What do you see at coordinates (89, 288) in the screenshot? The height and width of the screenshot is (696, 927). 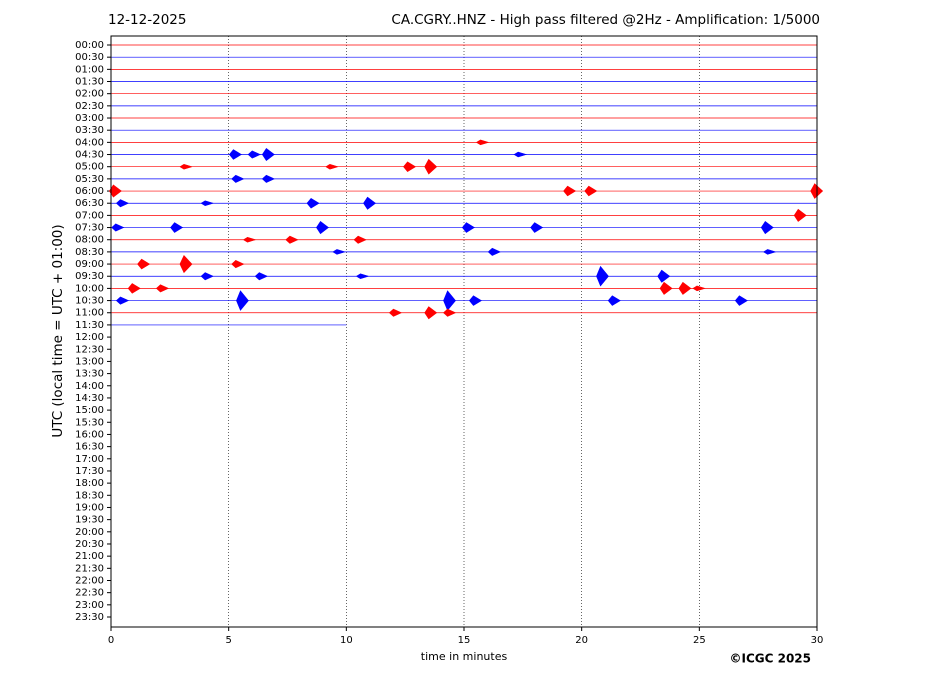 I see `y-tick-label: 10:00` at bounding box center [89, 288].